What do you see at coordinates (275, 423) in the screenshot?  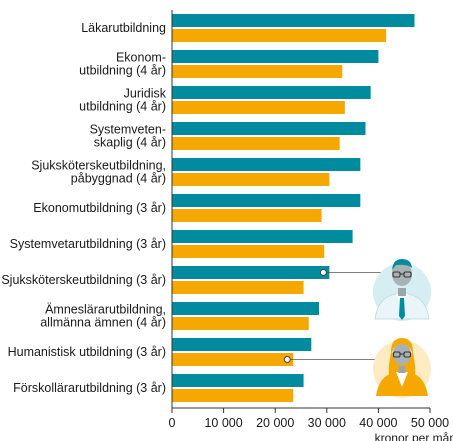 I see `x-tick-label: 20 000` at bounding box center [275, 423].